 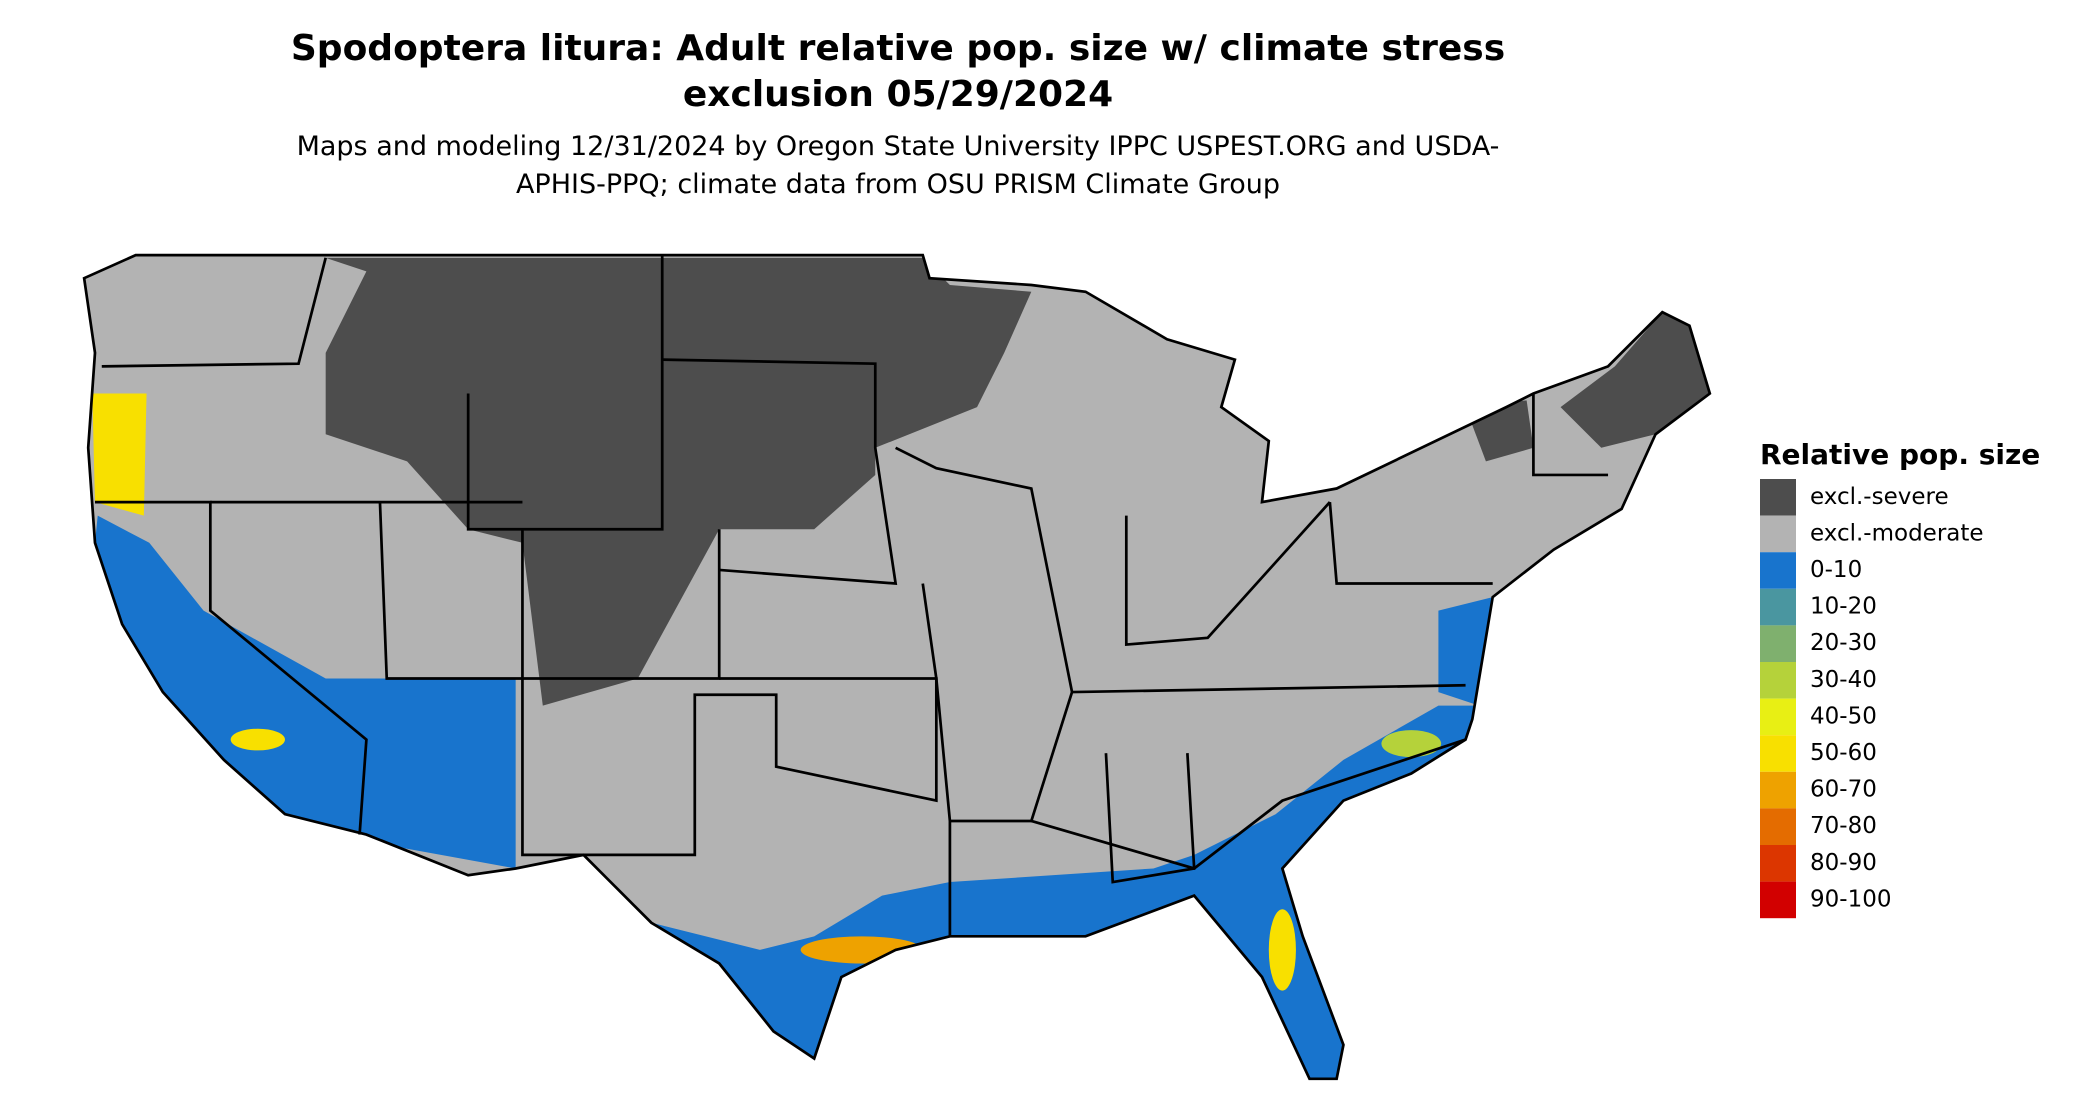 I want to click on legend-label: 70-80, so click(x=1843, y=826).